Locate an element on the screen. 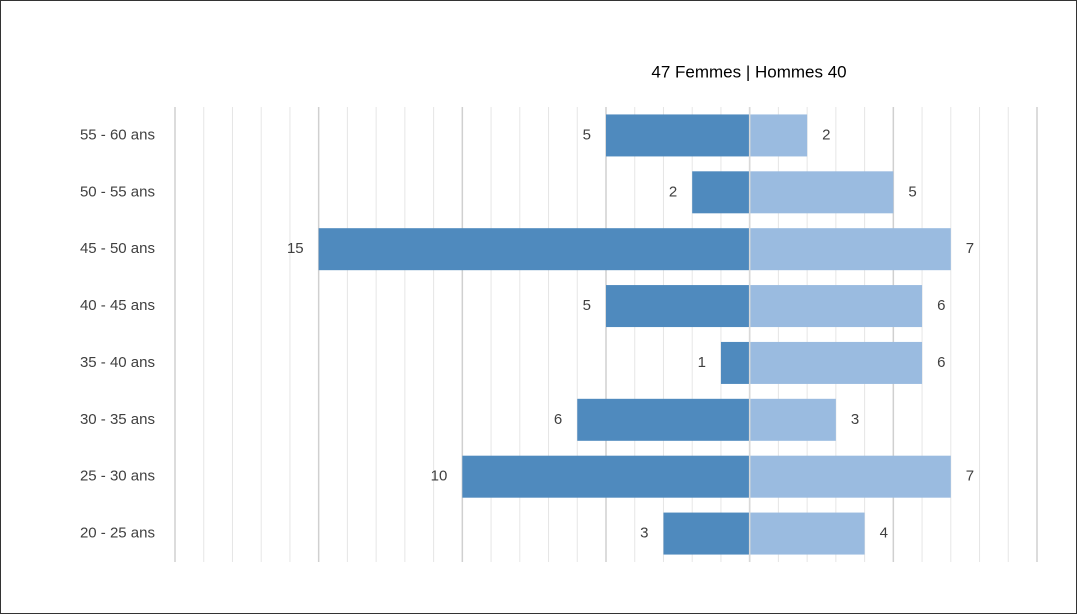 The width and height of the screenshot is (1077, 614). y-tick-label: 20 - 25 ans is located at coordinates (117, 533).